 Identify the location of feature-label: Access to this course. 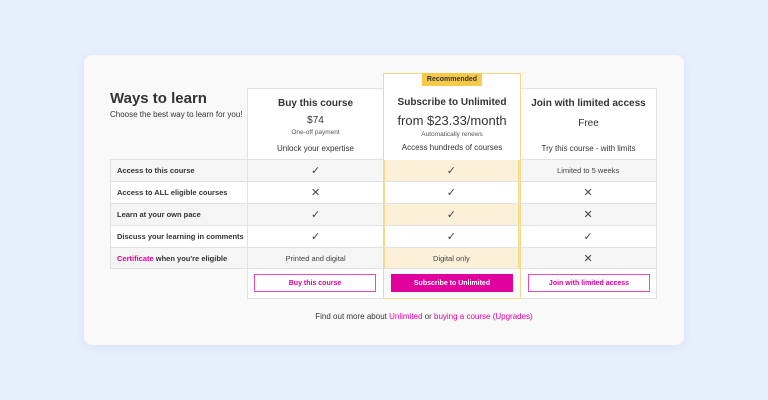
(178, 170).